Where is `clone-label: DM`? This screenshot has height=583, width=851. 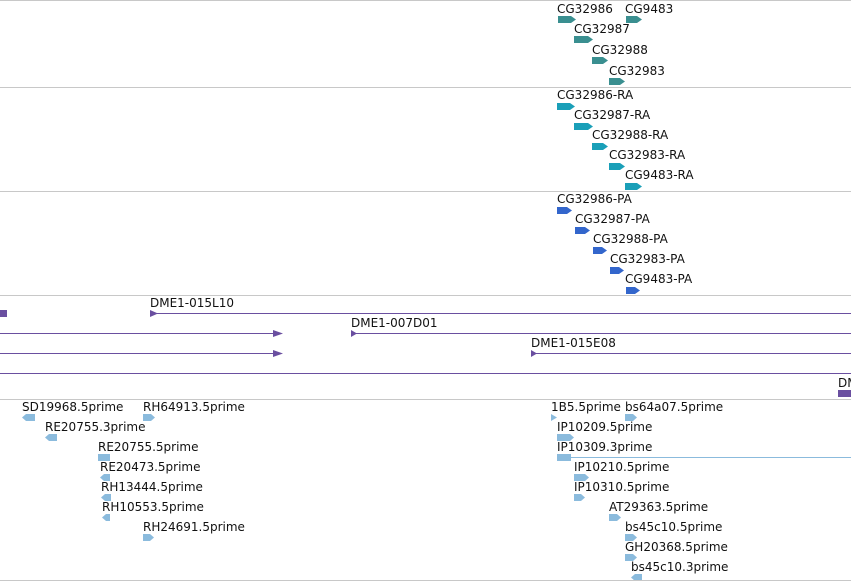 clone-label: DM is located at coordinates (844, 383).